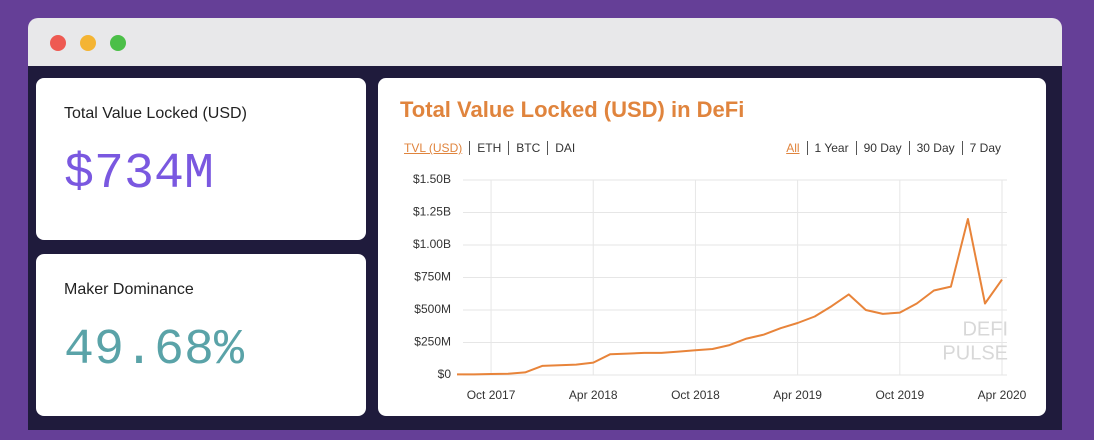 Image resolution: width=1094 pixels, height=440 pixels. What do you see at coordinates (593, 395) in the screenshot?
I see `x-tick-label: Apr 2018` at bounding box center [593, 395].